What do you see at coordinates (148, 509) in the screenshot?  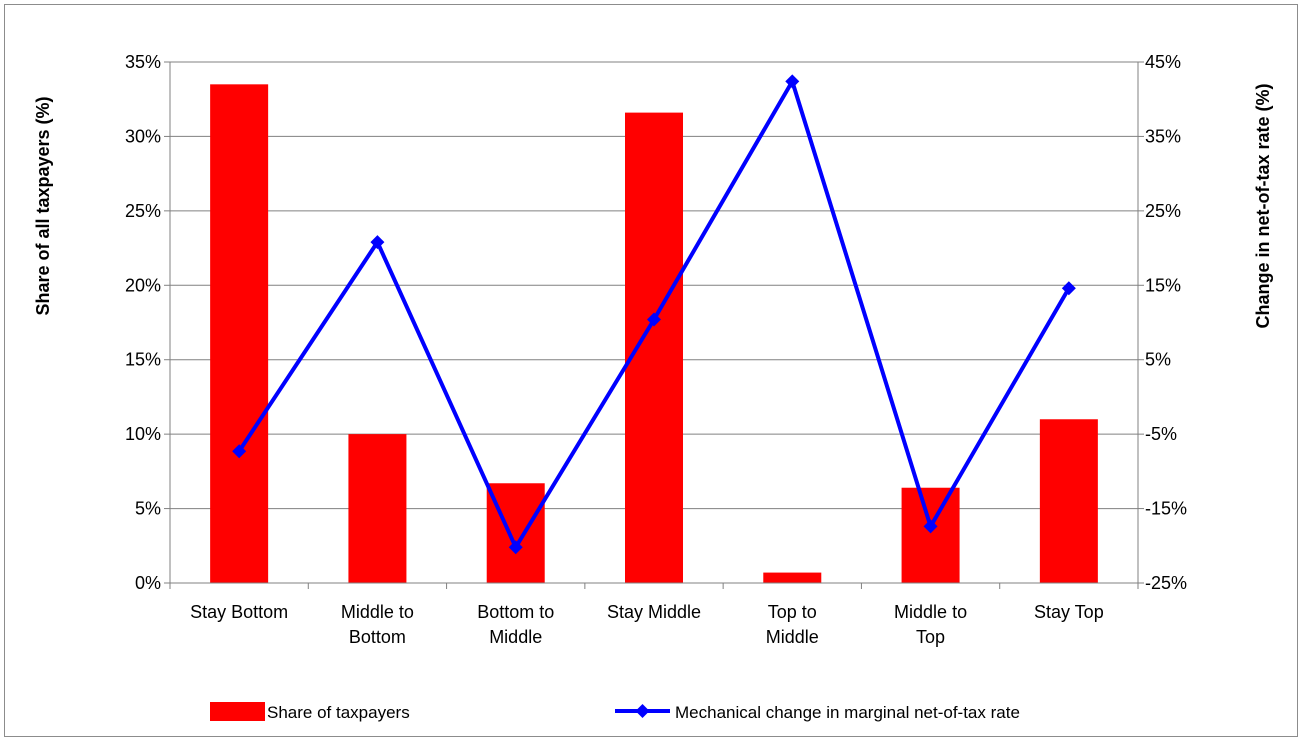 I see `left-tick-label: 5%` at bounding box center [148, 509].